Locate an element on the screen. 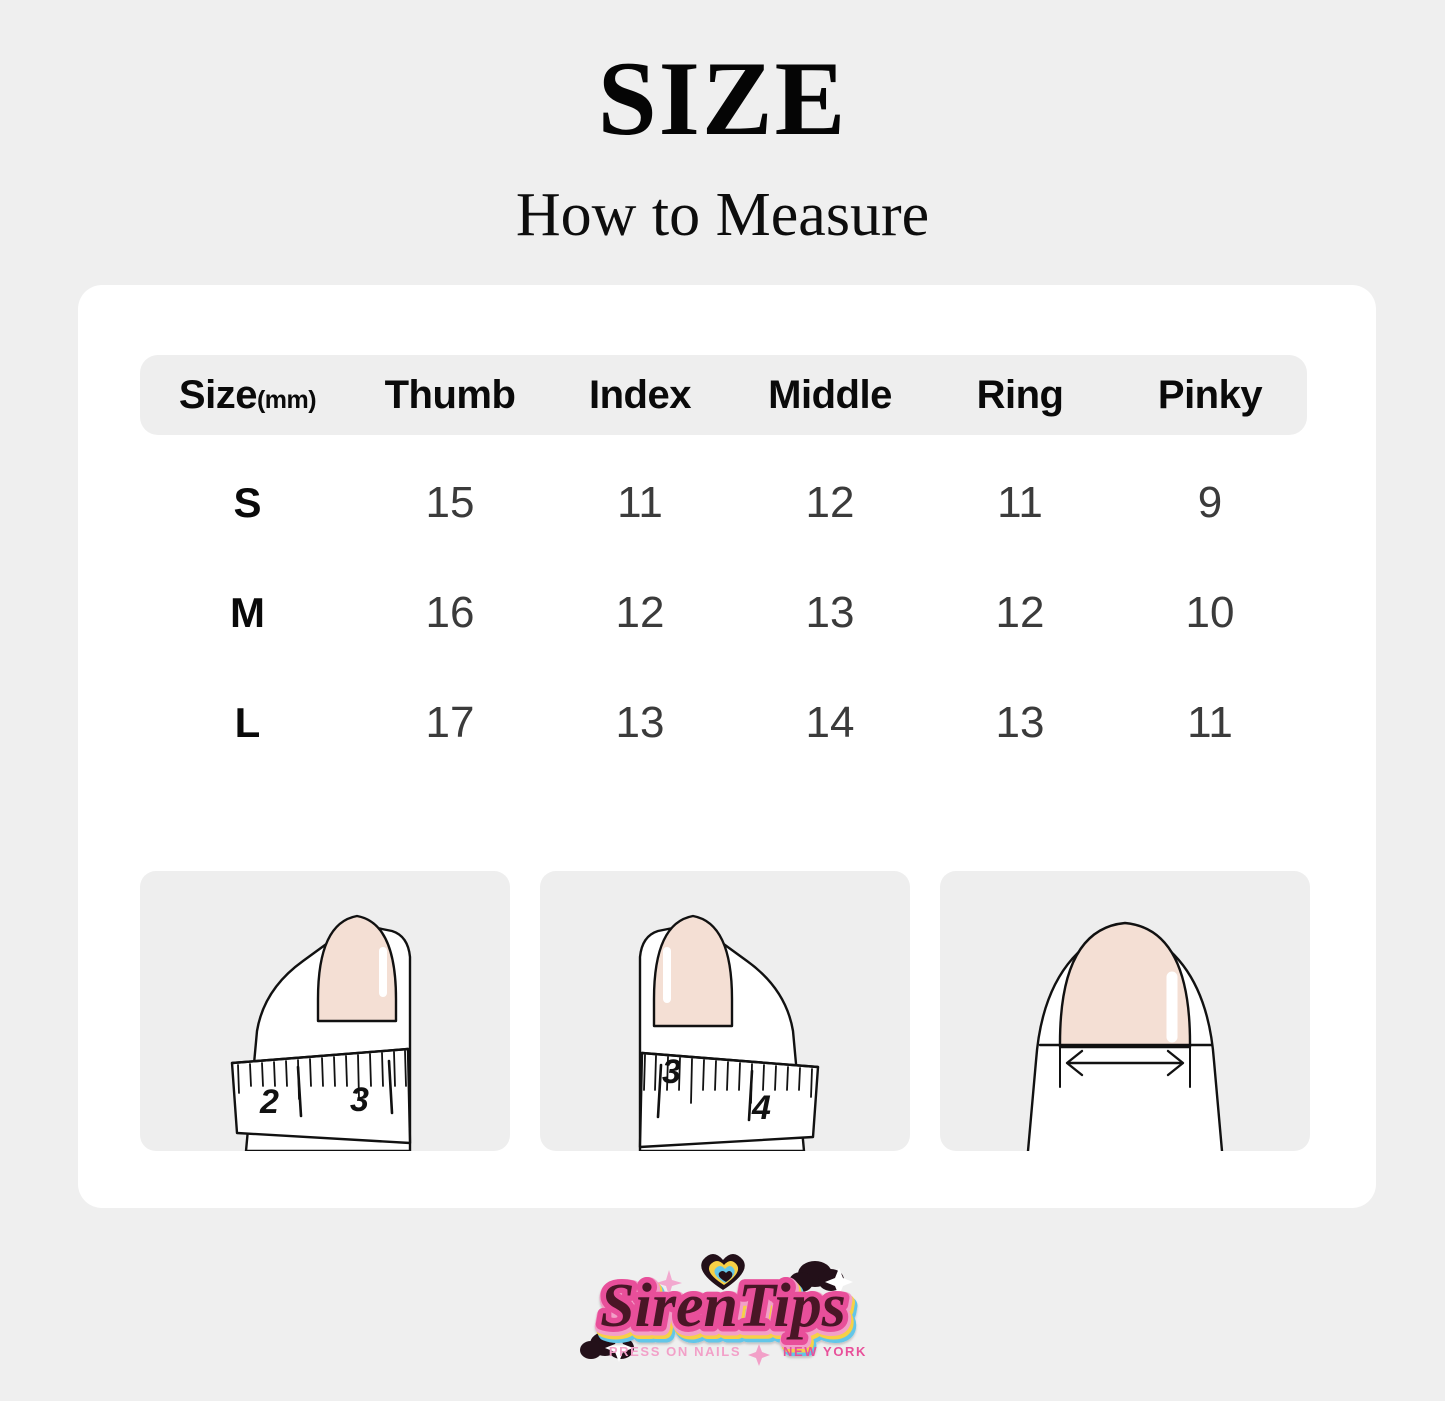 Image resolution: width=1445 pixels, height=1401 pixels. cell-index: 12 is located at coordinates (640, 612).